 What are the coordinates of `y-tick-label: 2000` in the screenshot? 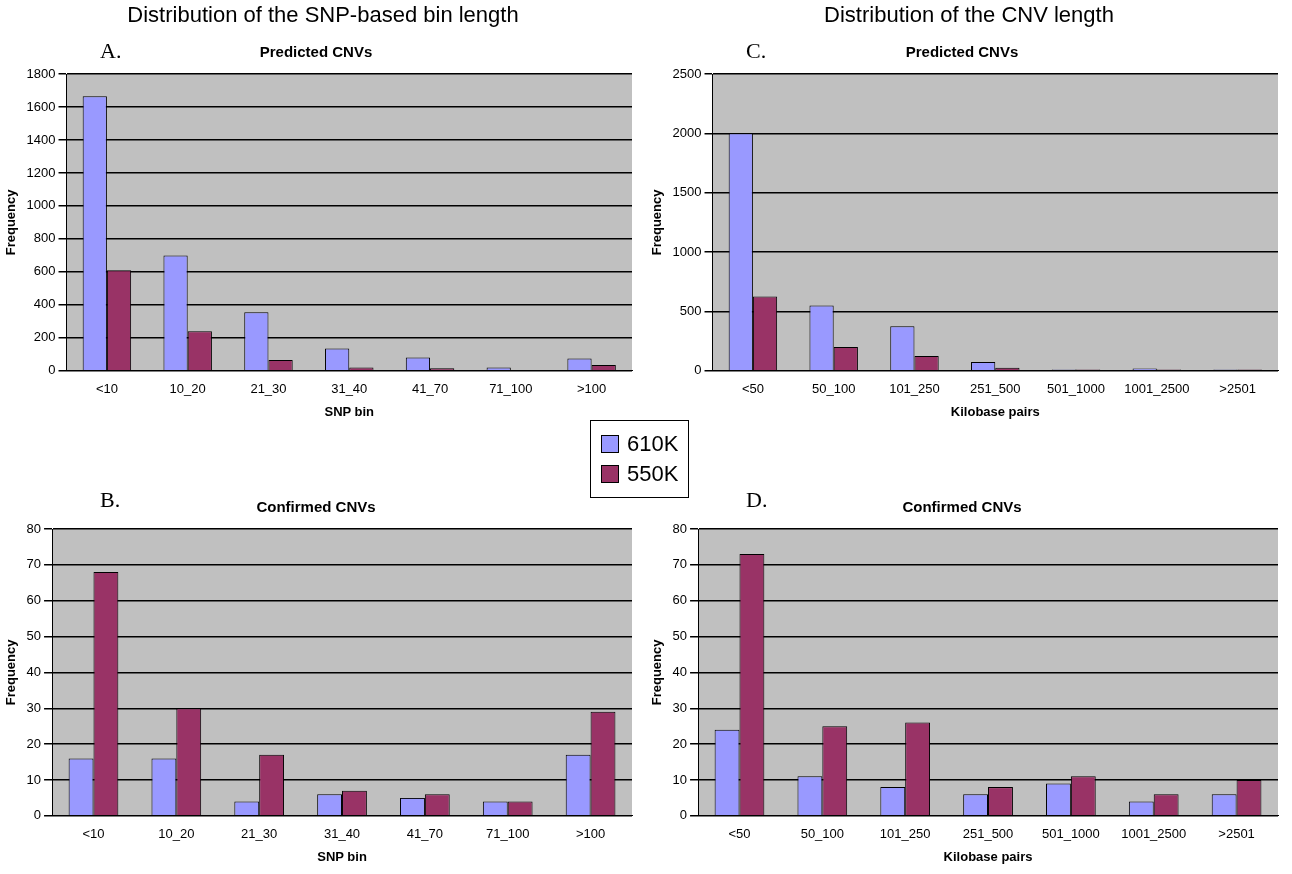 It's located at (687, 132).